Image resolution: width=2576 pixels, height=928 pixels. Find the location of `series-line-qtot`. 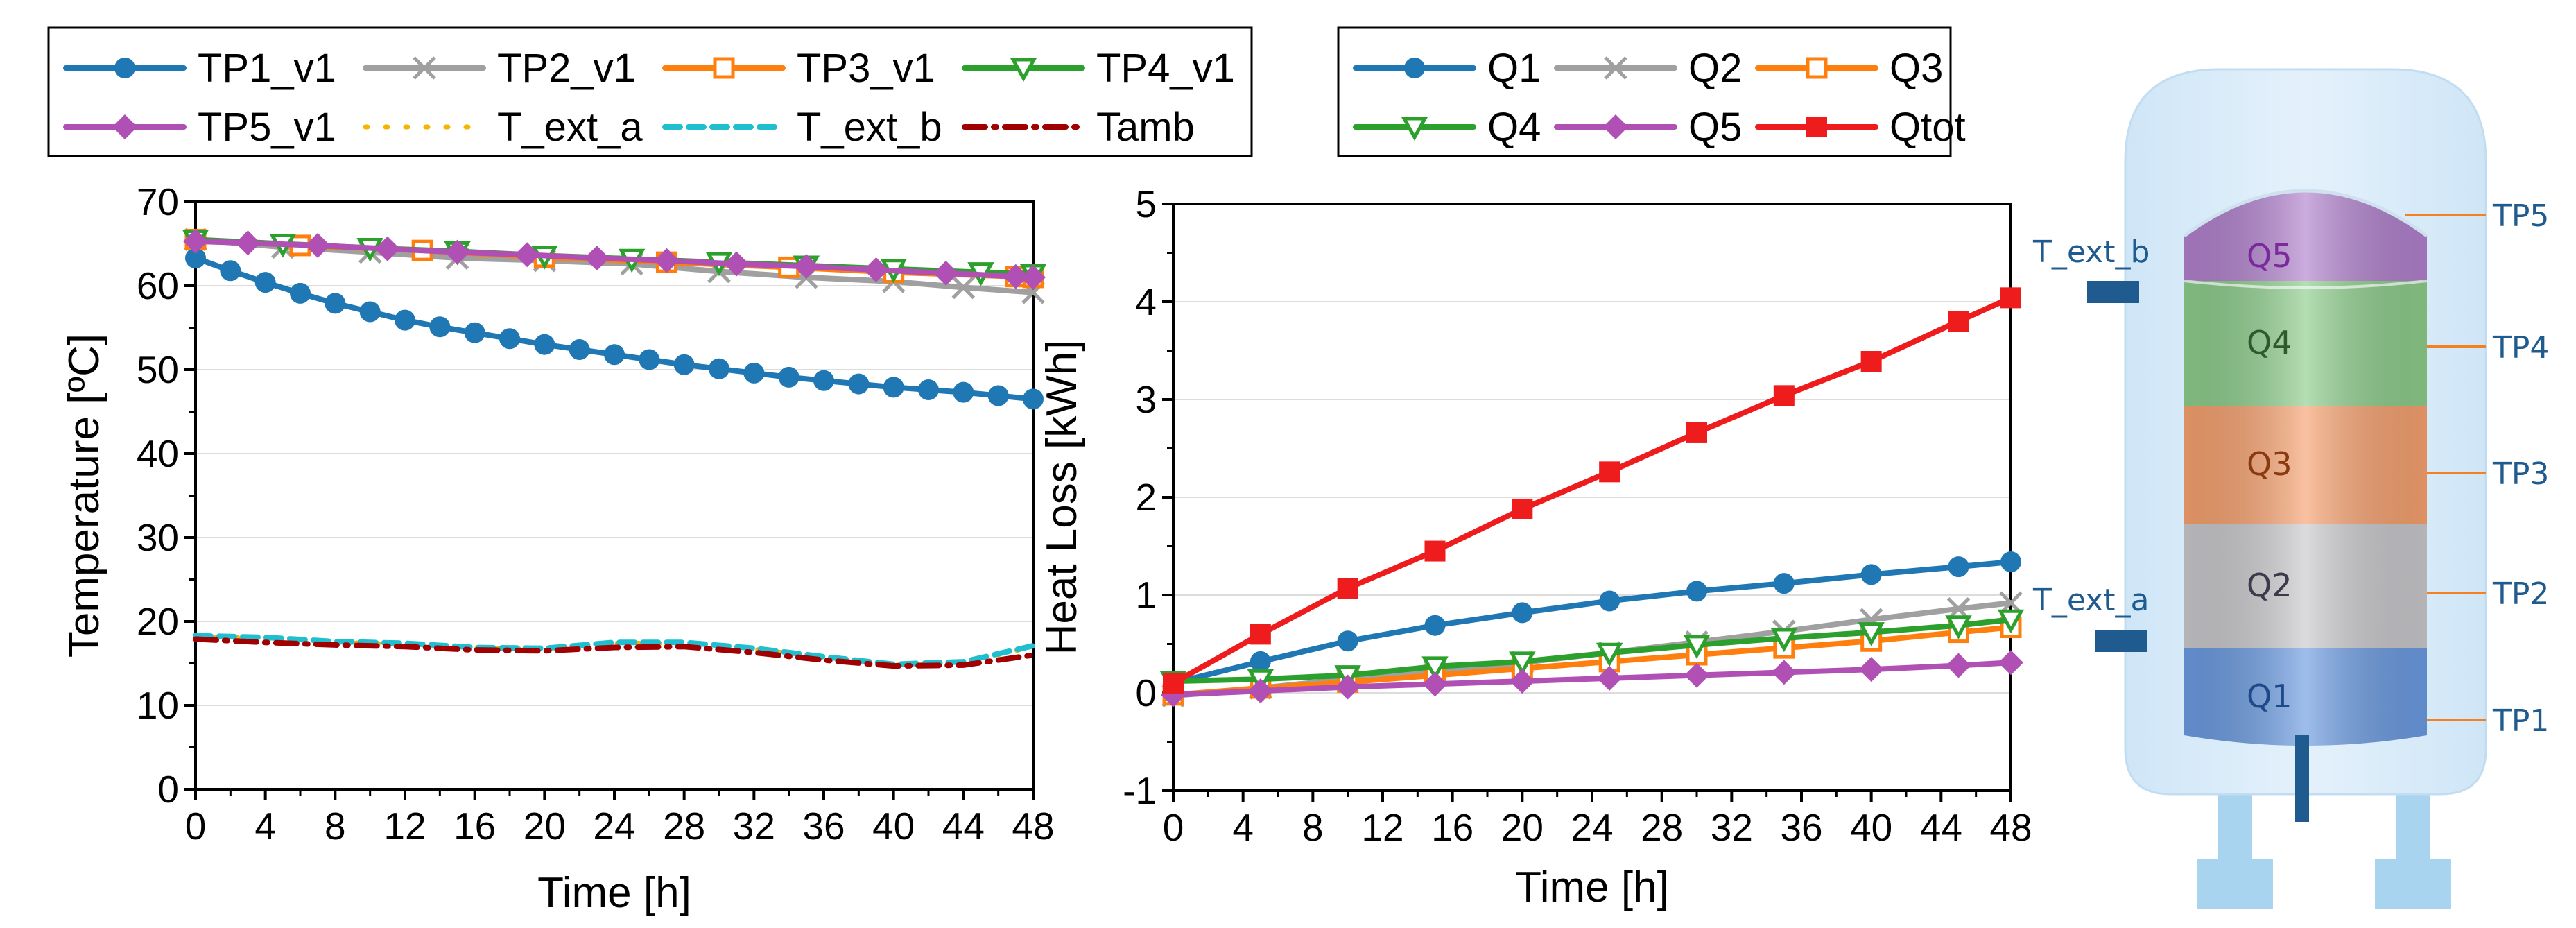

series-line-qtot is located at coordinates (1592, 491).